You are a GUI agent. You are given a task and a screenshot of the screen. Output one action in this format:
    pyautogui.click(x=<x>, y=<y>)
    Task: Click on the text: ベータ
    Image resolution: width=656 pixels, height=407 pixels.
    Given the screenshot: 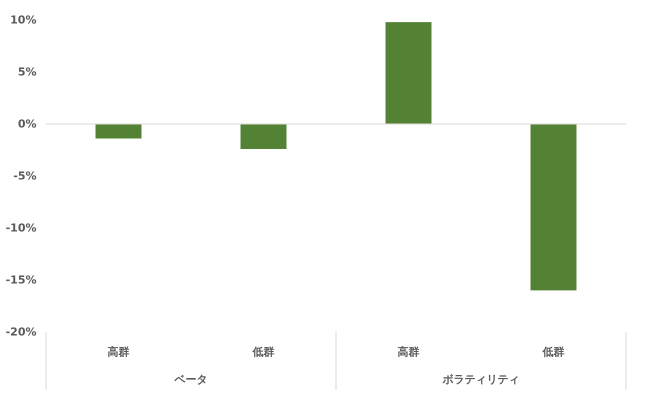 What is the action you would take?
    pyautogui.click(x=191, y=379)
    